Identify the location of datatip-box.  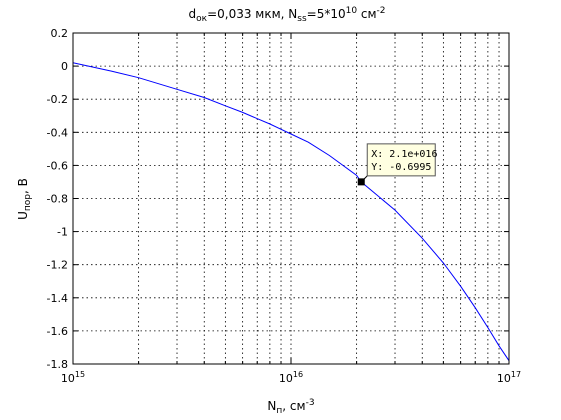
(401, 160).